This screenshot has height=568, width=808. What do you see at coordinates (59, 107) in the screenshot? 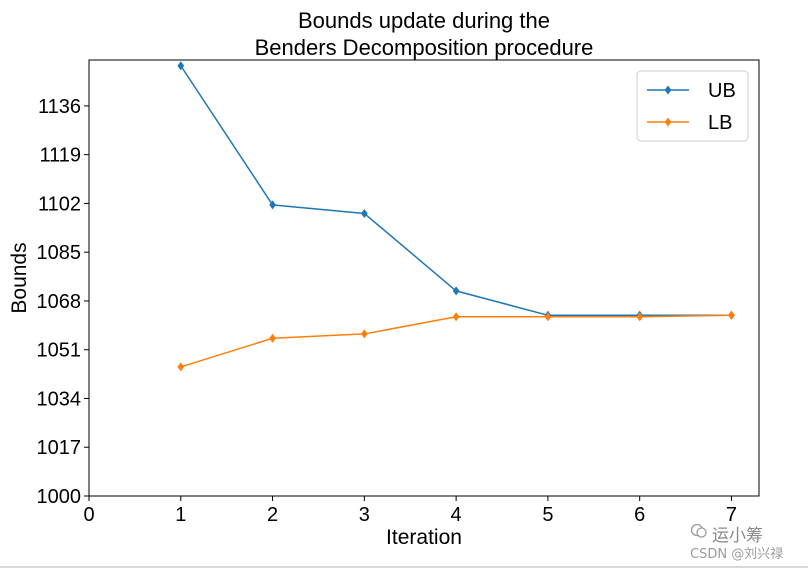
I see `y-tick-label: 1136` at bounding box center [59, 107].